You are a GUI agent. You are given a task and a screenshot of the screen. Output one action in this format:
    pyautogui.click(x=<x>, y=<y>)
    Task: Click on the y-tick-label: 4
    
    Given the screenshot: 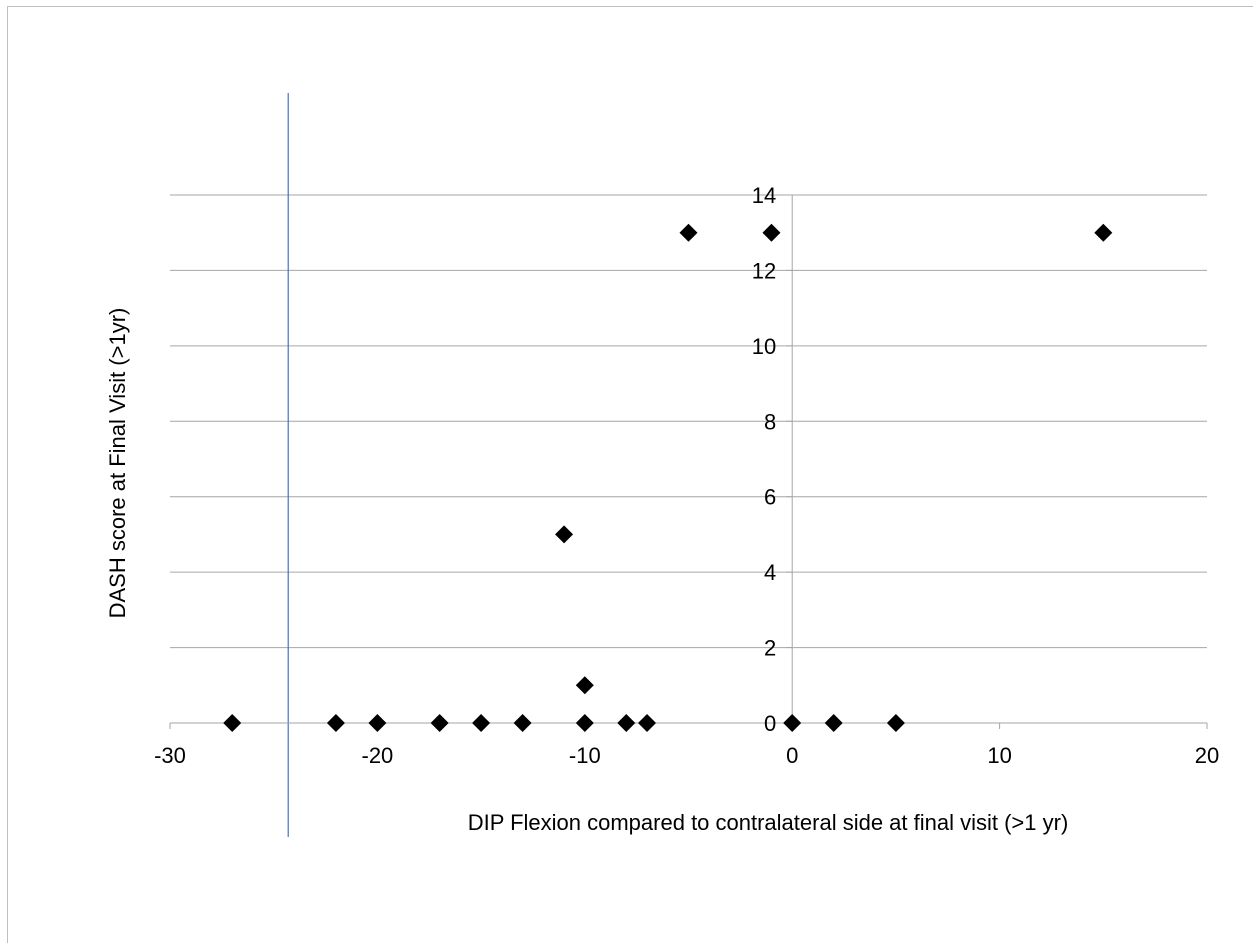 What is the action you would take?
    pyautogui.click(x=770, y=572)
    